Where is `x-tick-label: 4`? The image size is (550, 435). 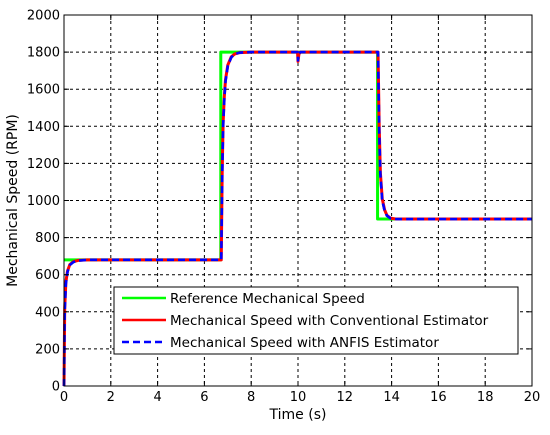
x-tick-label: 4 is located at coordinates (157, 397).